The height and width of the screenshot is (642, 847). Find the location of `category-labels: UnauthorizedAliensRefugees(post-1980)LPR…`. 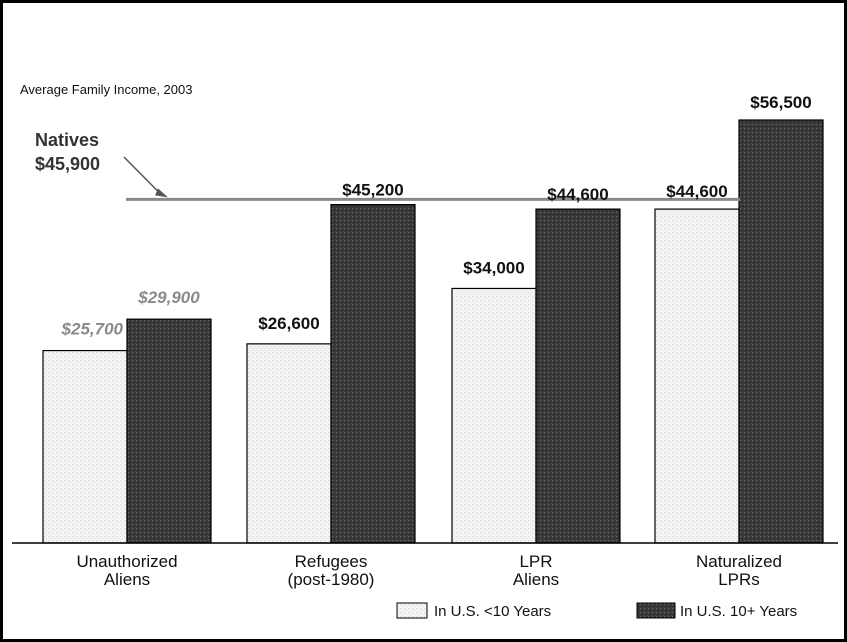

category-labels: UnauthorizedAliensRefugees(post-1980)LPR… is located at coordinates (429, 570).